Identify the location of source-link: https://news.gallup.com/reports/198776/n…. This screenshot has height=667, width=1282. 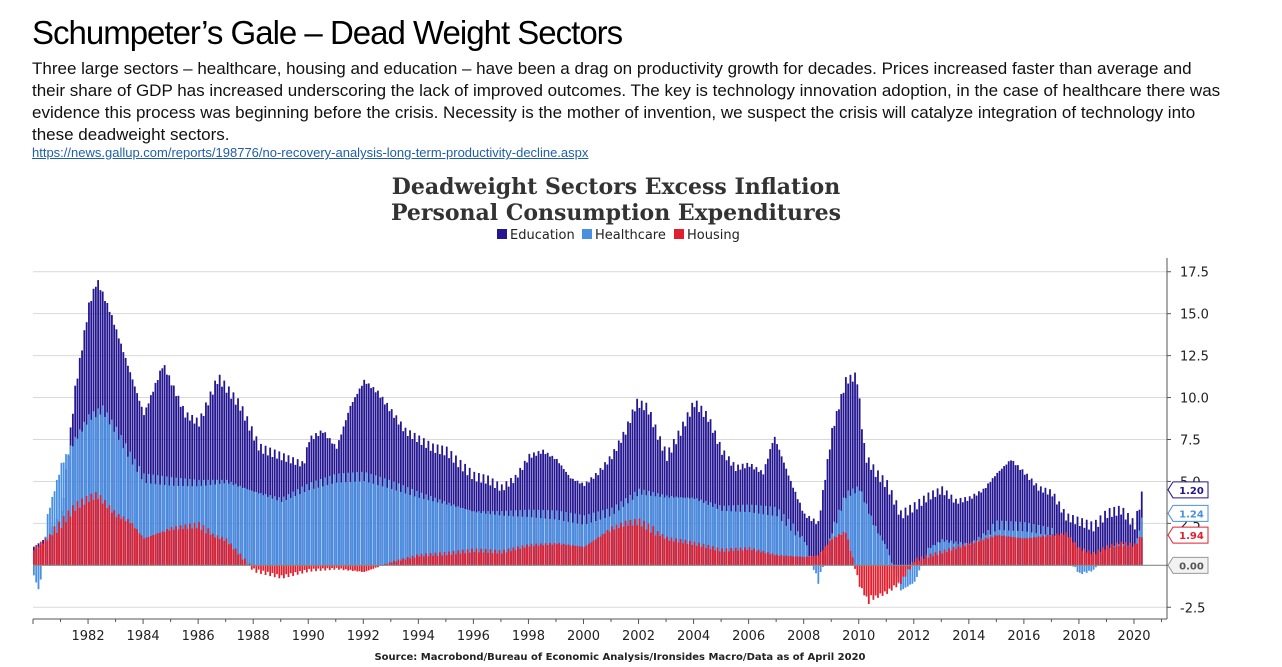
(310, 152).